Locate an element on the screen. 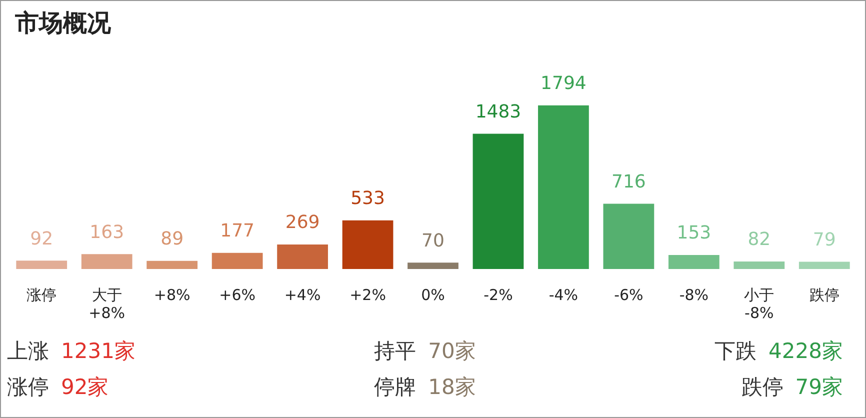 This screenshot has height=418, width=866. x-tick-label: -4% is located at coordinates (563, 295).